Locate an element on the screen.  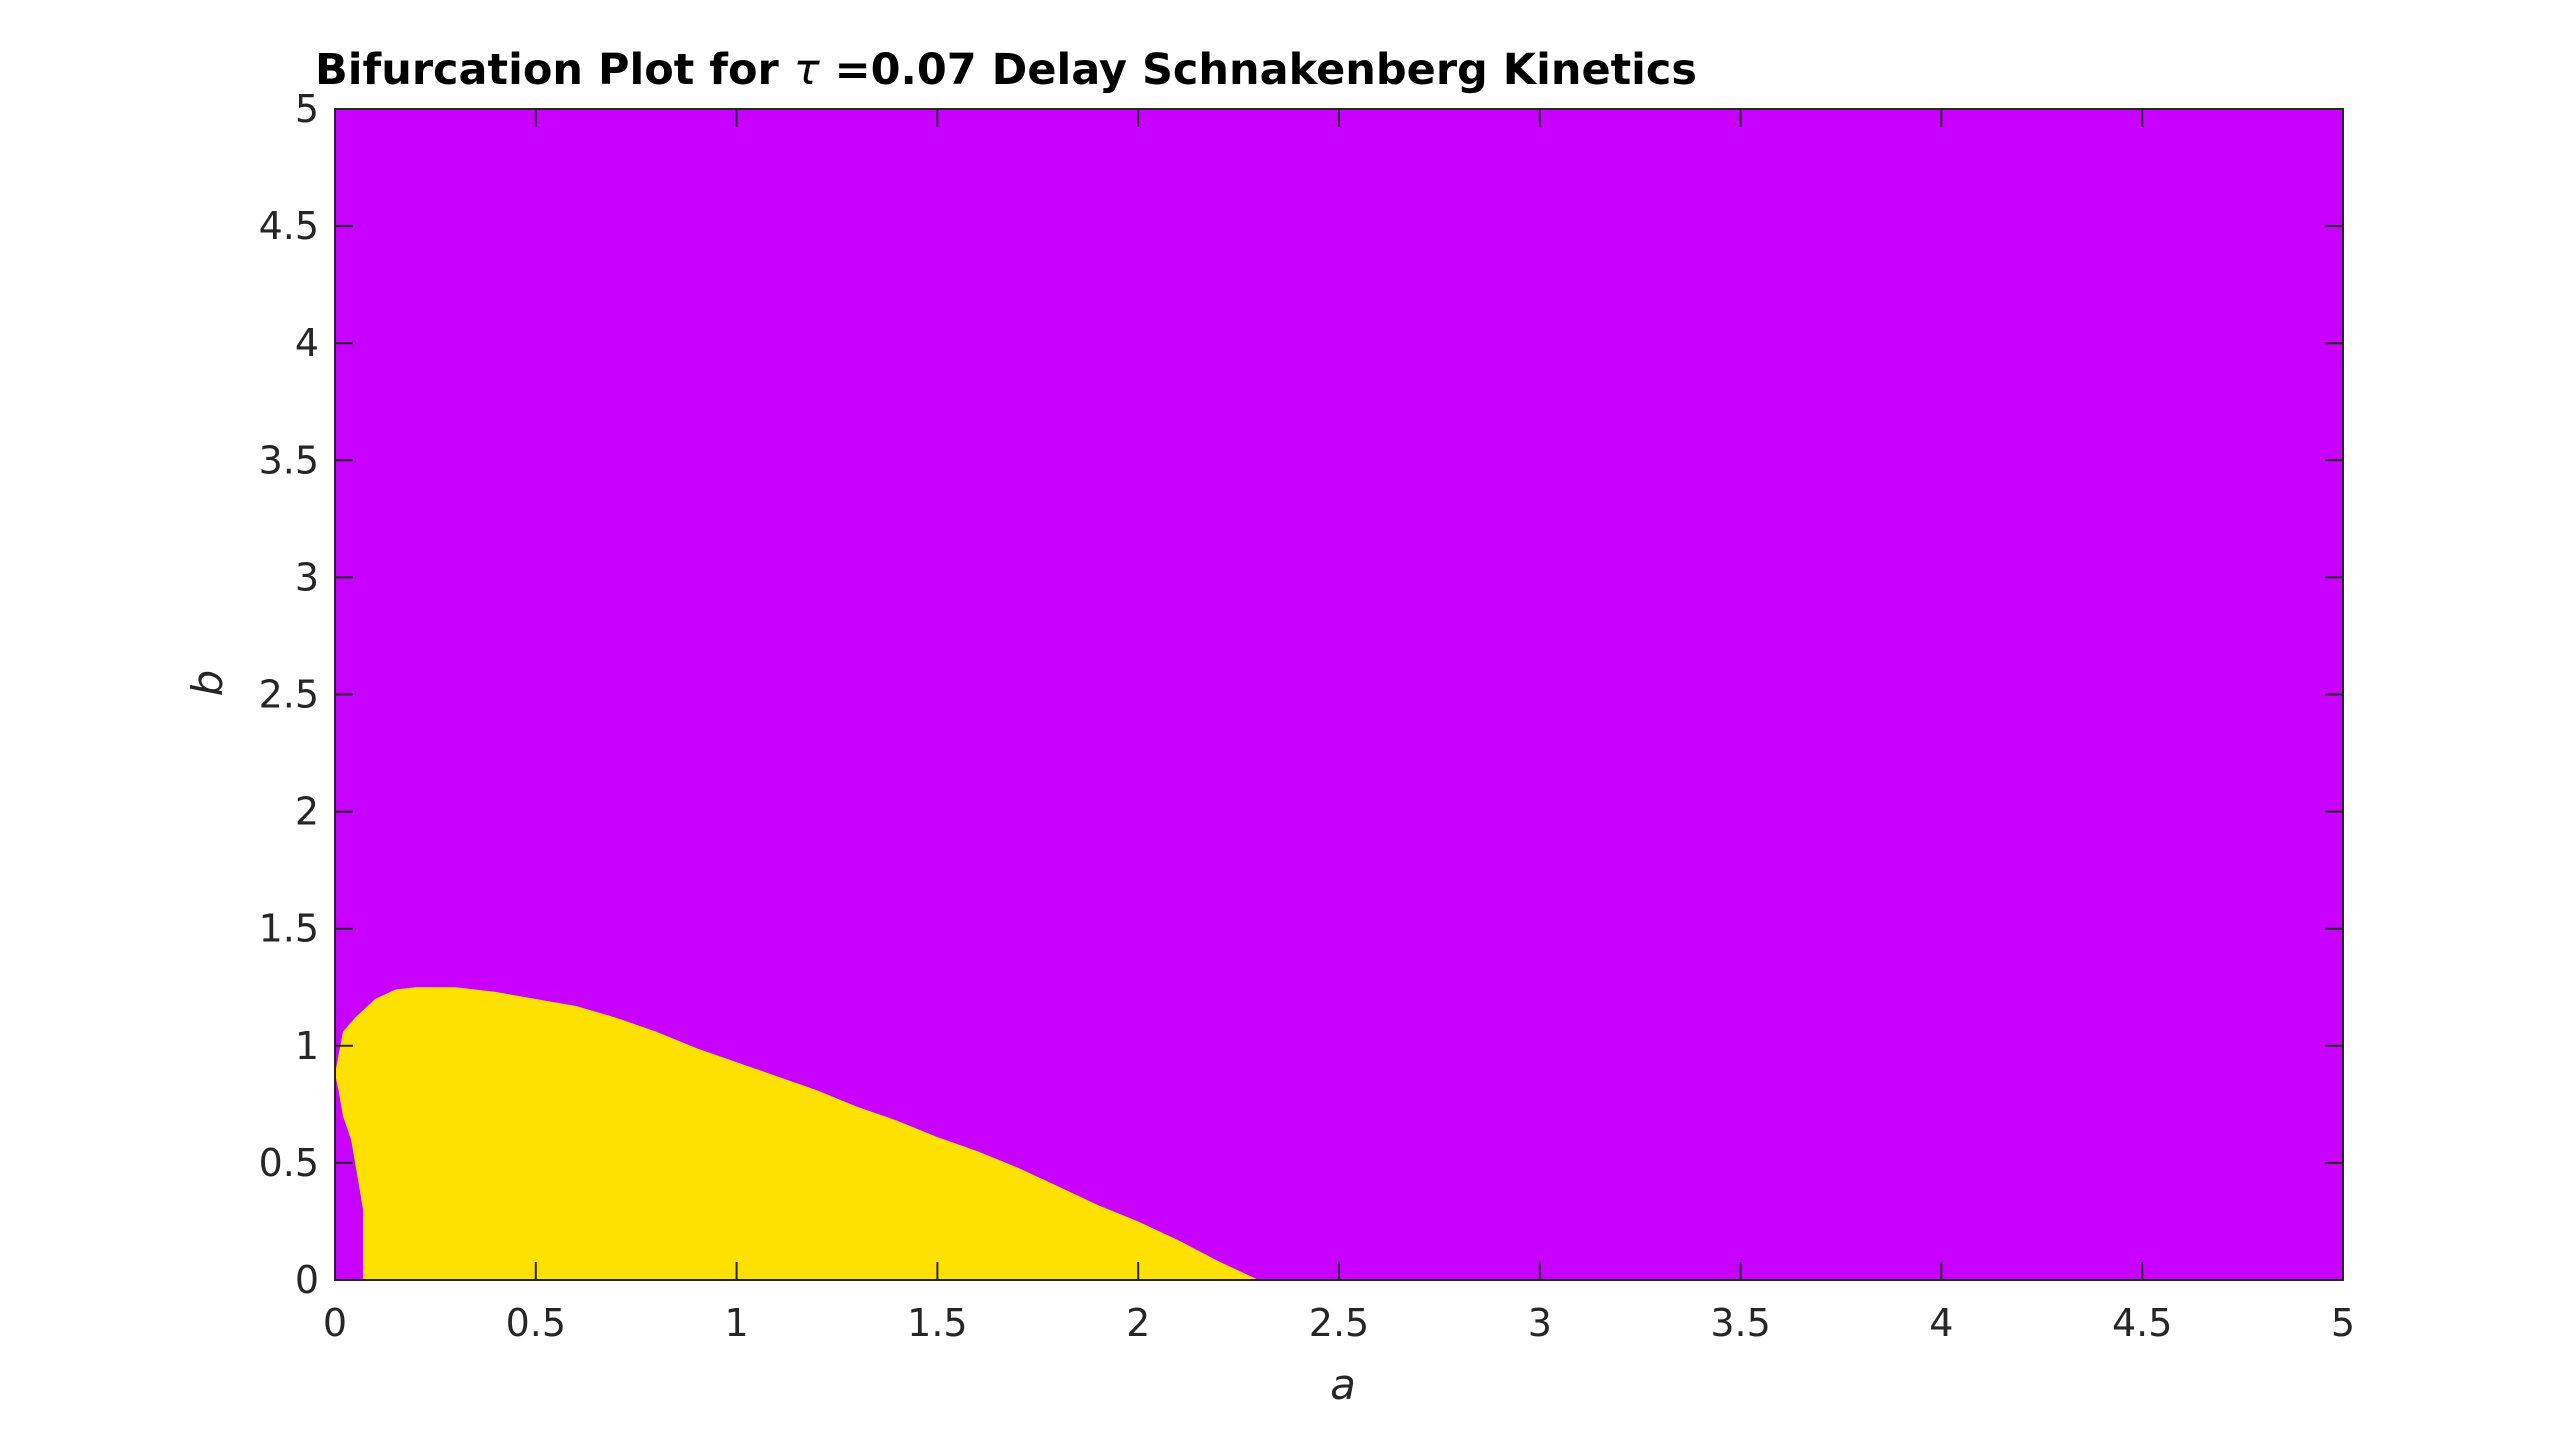
y-tick-label: 3.5 is located at coordinates (289, 460).